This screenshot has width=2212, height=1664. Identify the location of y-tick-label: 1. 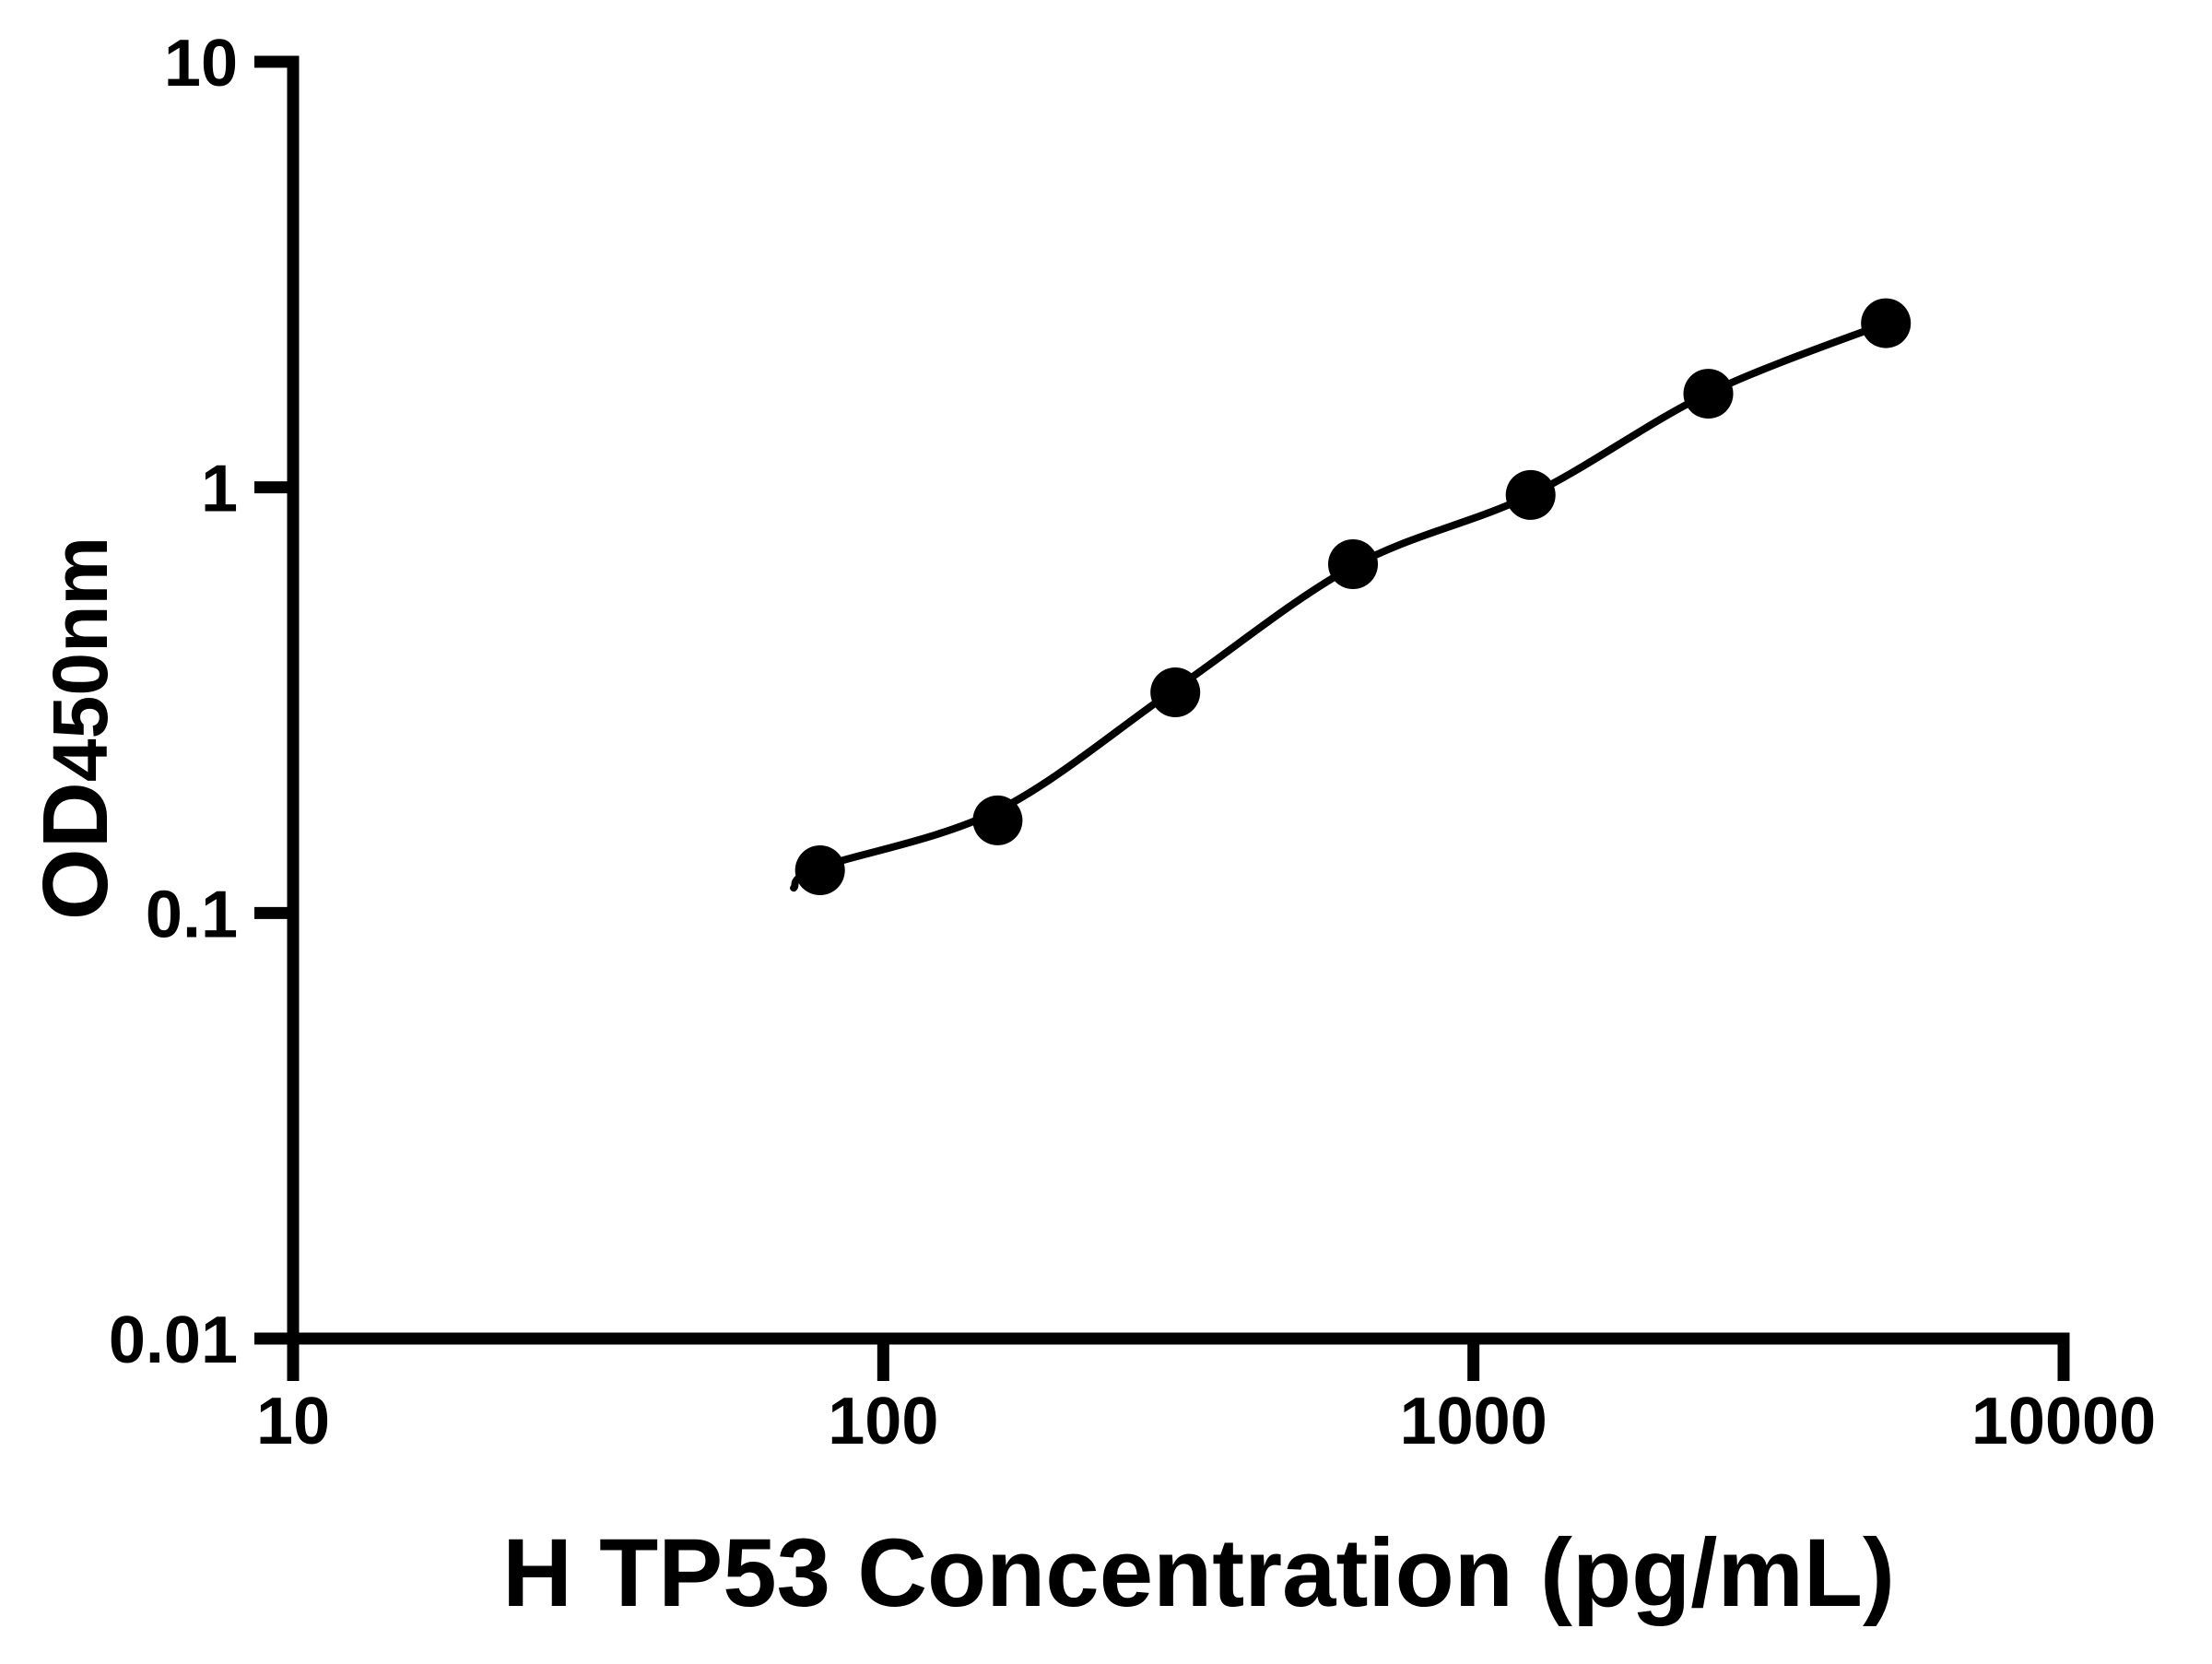
(219, 489).